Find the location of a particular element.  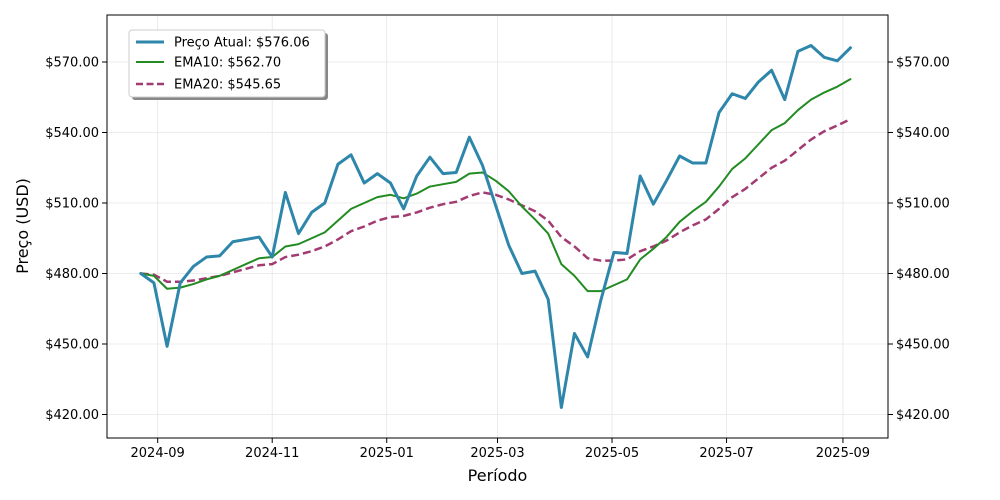

y-tick-label-right: $540.00 is located at coordinates (923, 133).